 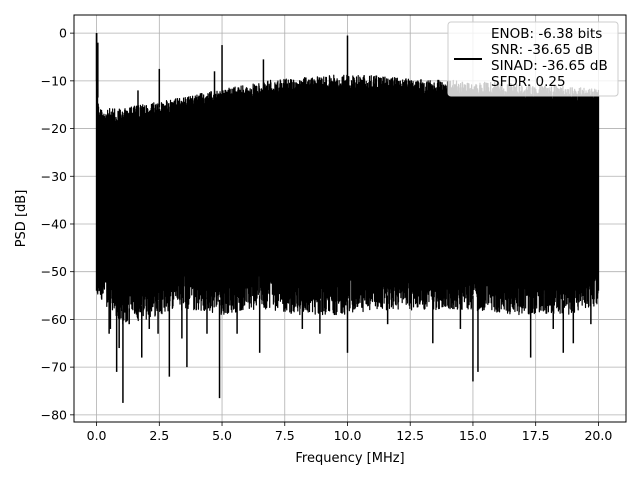 What do you see at coordinates (97, 435) in the screenshot?
I see `x-tick-label: 0.0` at bounding box center [97, 435].